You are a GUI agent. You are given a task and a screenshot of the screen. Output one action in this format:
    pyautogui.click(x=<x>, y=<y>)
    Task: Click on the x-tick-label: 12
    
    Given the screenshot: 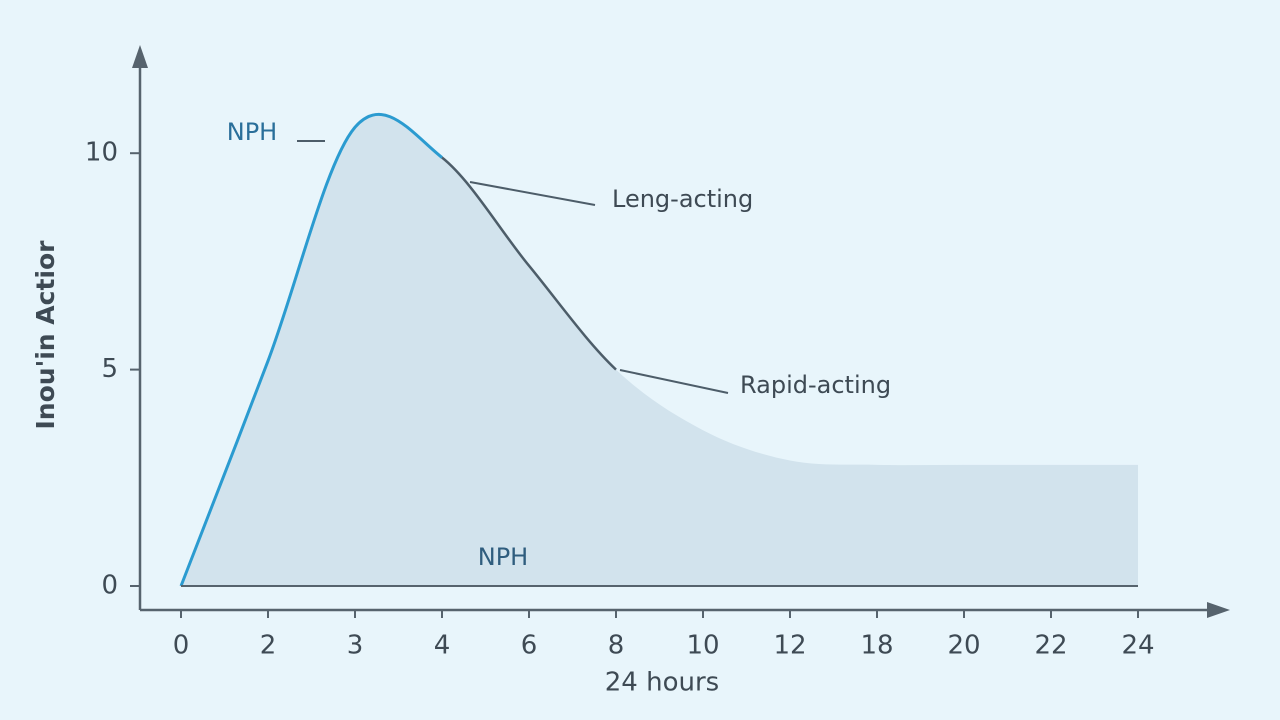 What is the action you would take?
    pyautogui.click(x=789, y=646)
    